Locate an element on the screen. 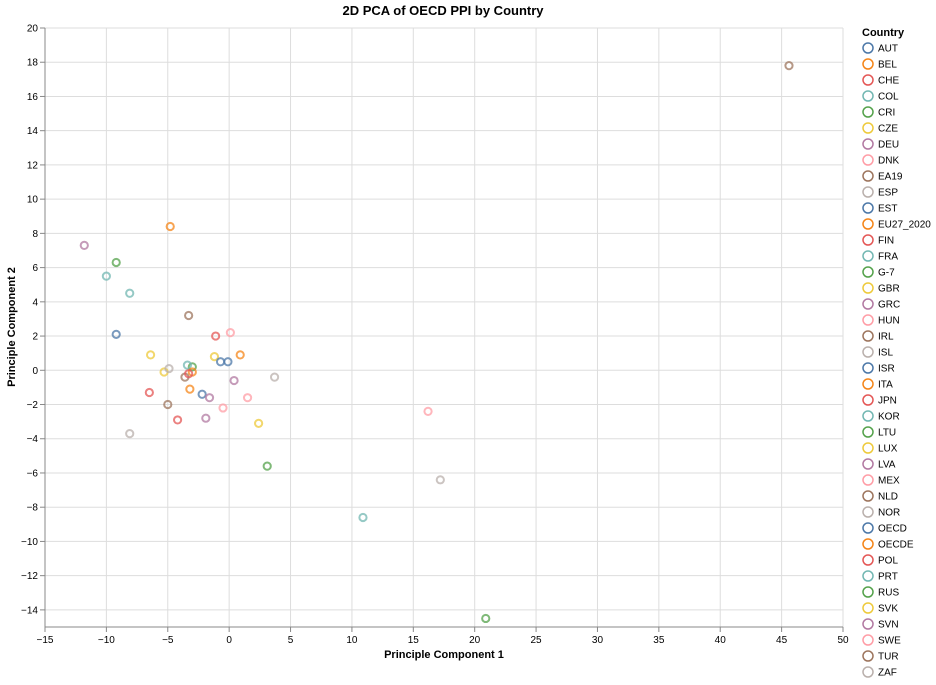 This screenshot has width=936, height=685. data-point-eu27-2020: EU27_2020 is located at coordinates (170, 226).